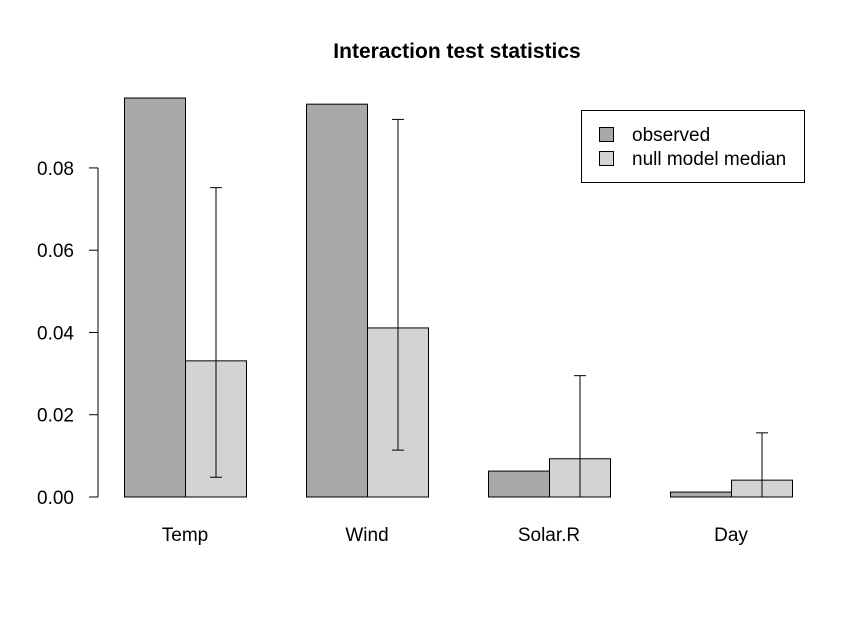 The width and height of the screenshot is (868, 620). What do you see at coordinates (185, 535) in the screenshot?
I see `x-category-label: Temp` at bounding box center [185, 535].